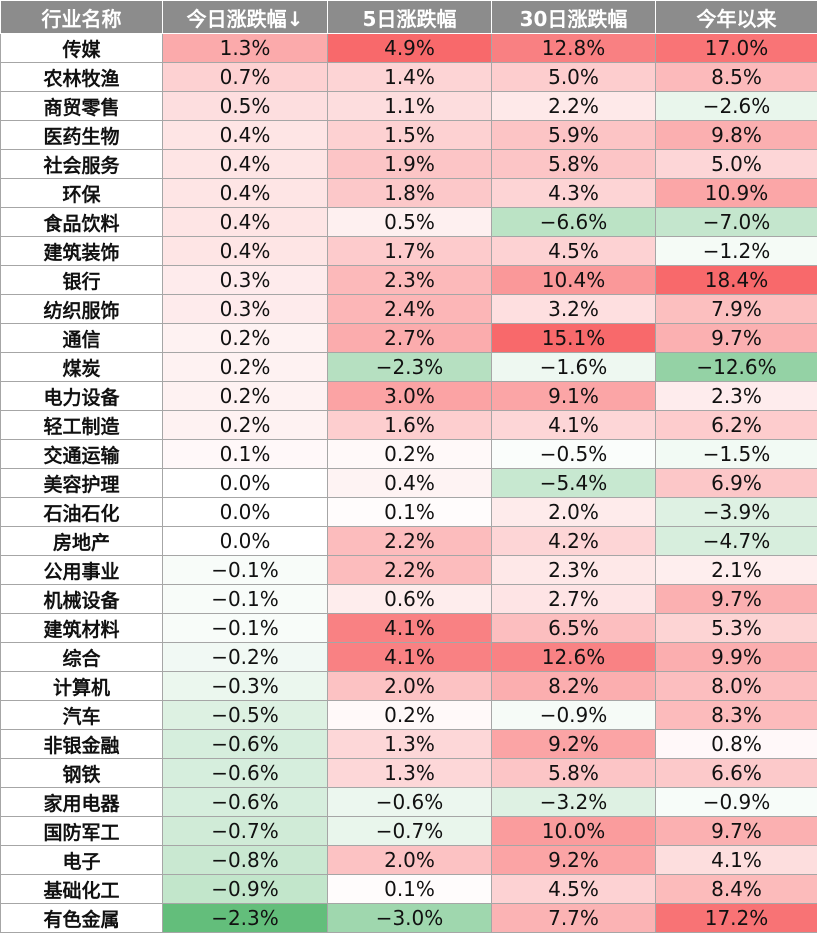 This screenshot has width=817, height=933. Describe the element at coordinates (81, 367) in the screenshot. I see `industry-name-cell: 煤炭` at that location.